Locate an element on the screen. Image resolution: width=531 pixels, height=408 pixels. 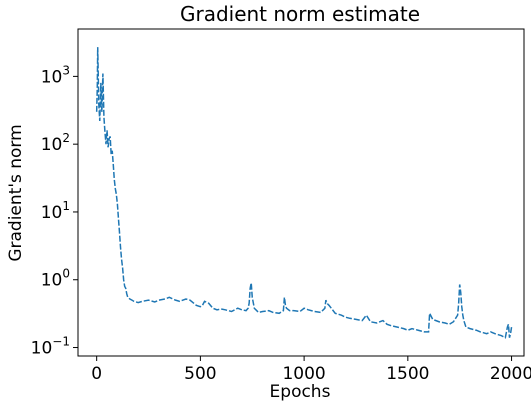
chart-title: Gradient norm estimate is located at coordinates (300, 14).